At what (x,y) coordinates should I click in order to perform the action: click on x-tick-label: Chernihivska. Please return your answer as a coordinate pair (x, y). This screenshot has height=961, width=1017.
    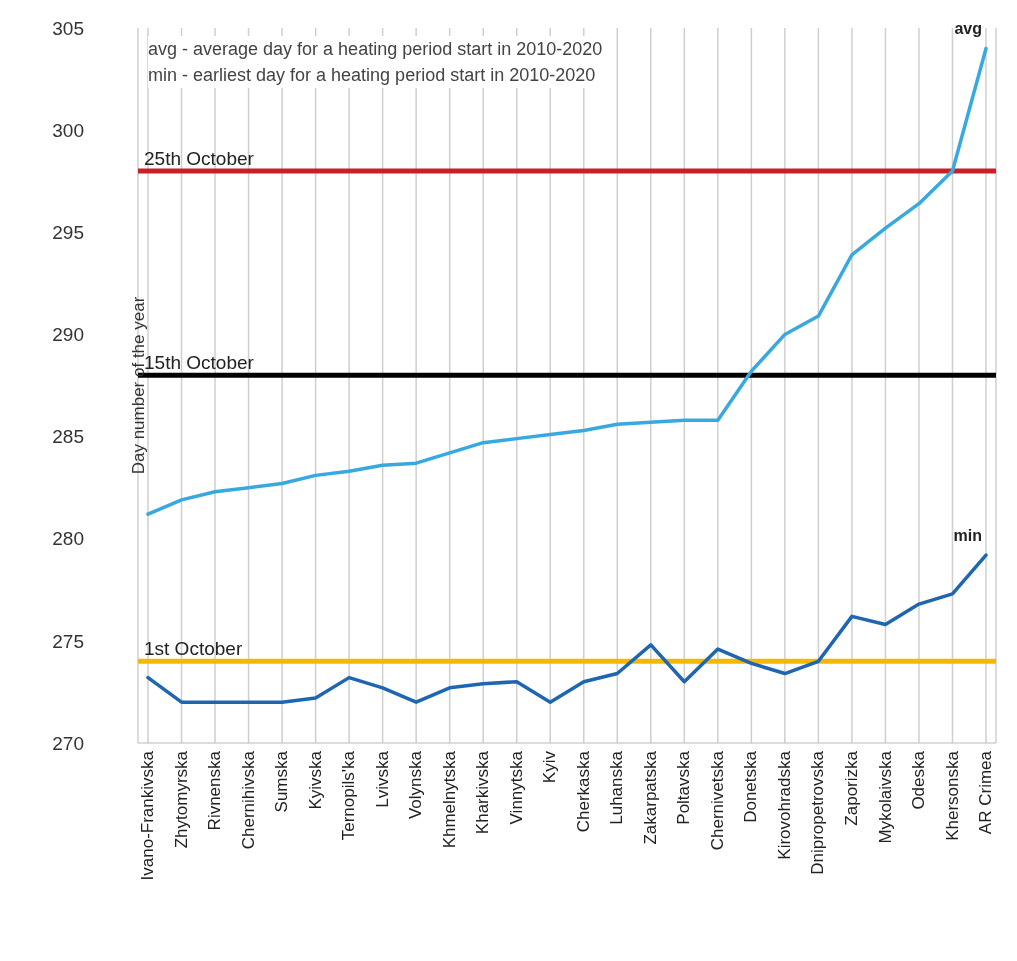
    Looking at the image, I should click on (248, 800).